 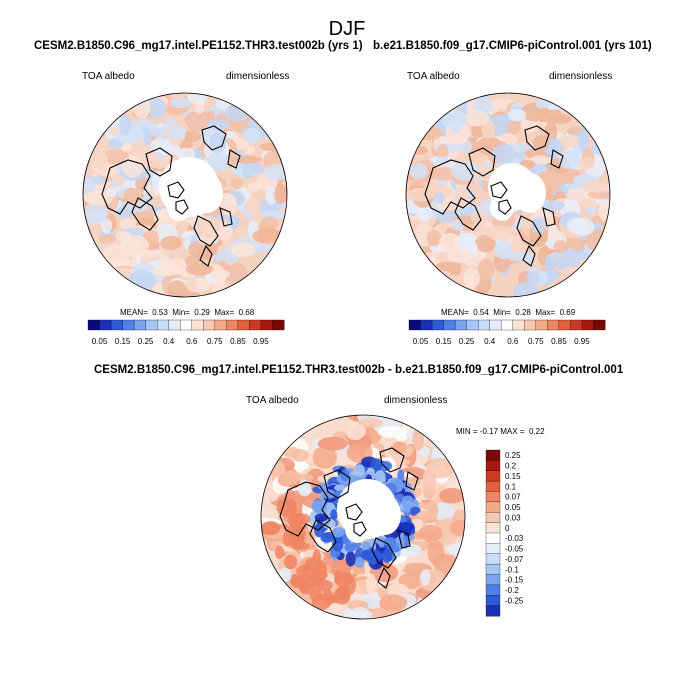 What do you see at coordinates (202, 312) in the screenshot?
I see `panel-1-min: 0.29` at bounding box center [202, 312].